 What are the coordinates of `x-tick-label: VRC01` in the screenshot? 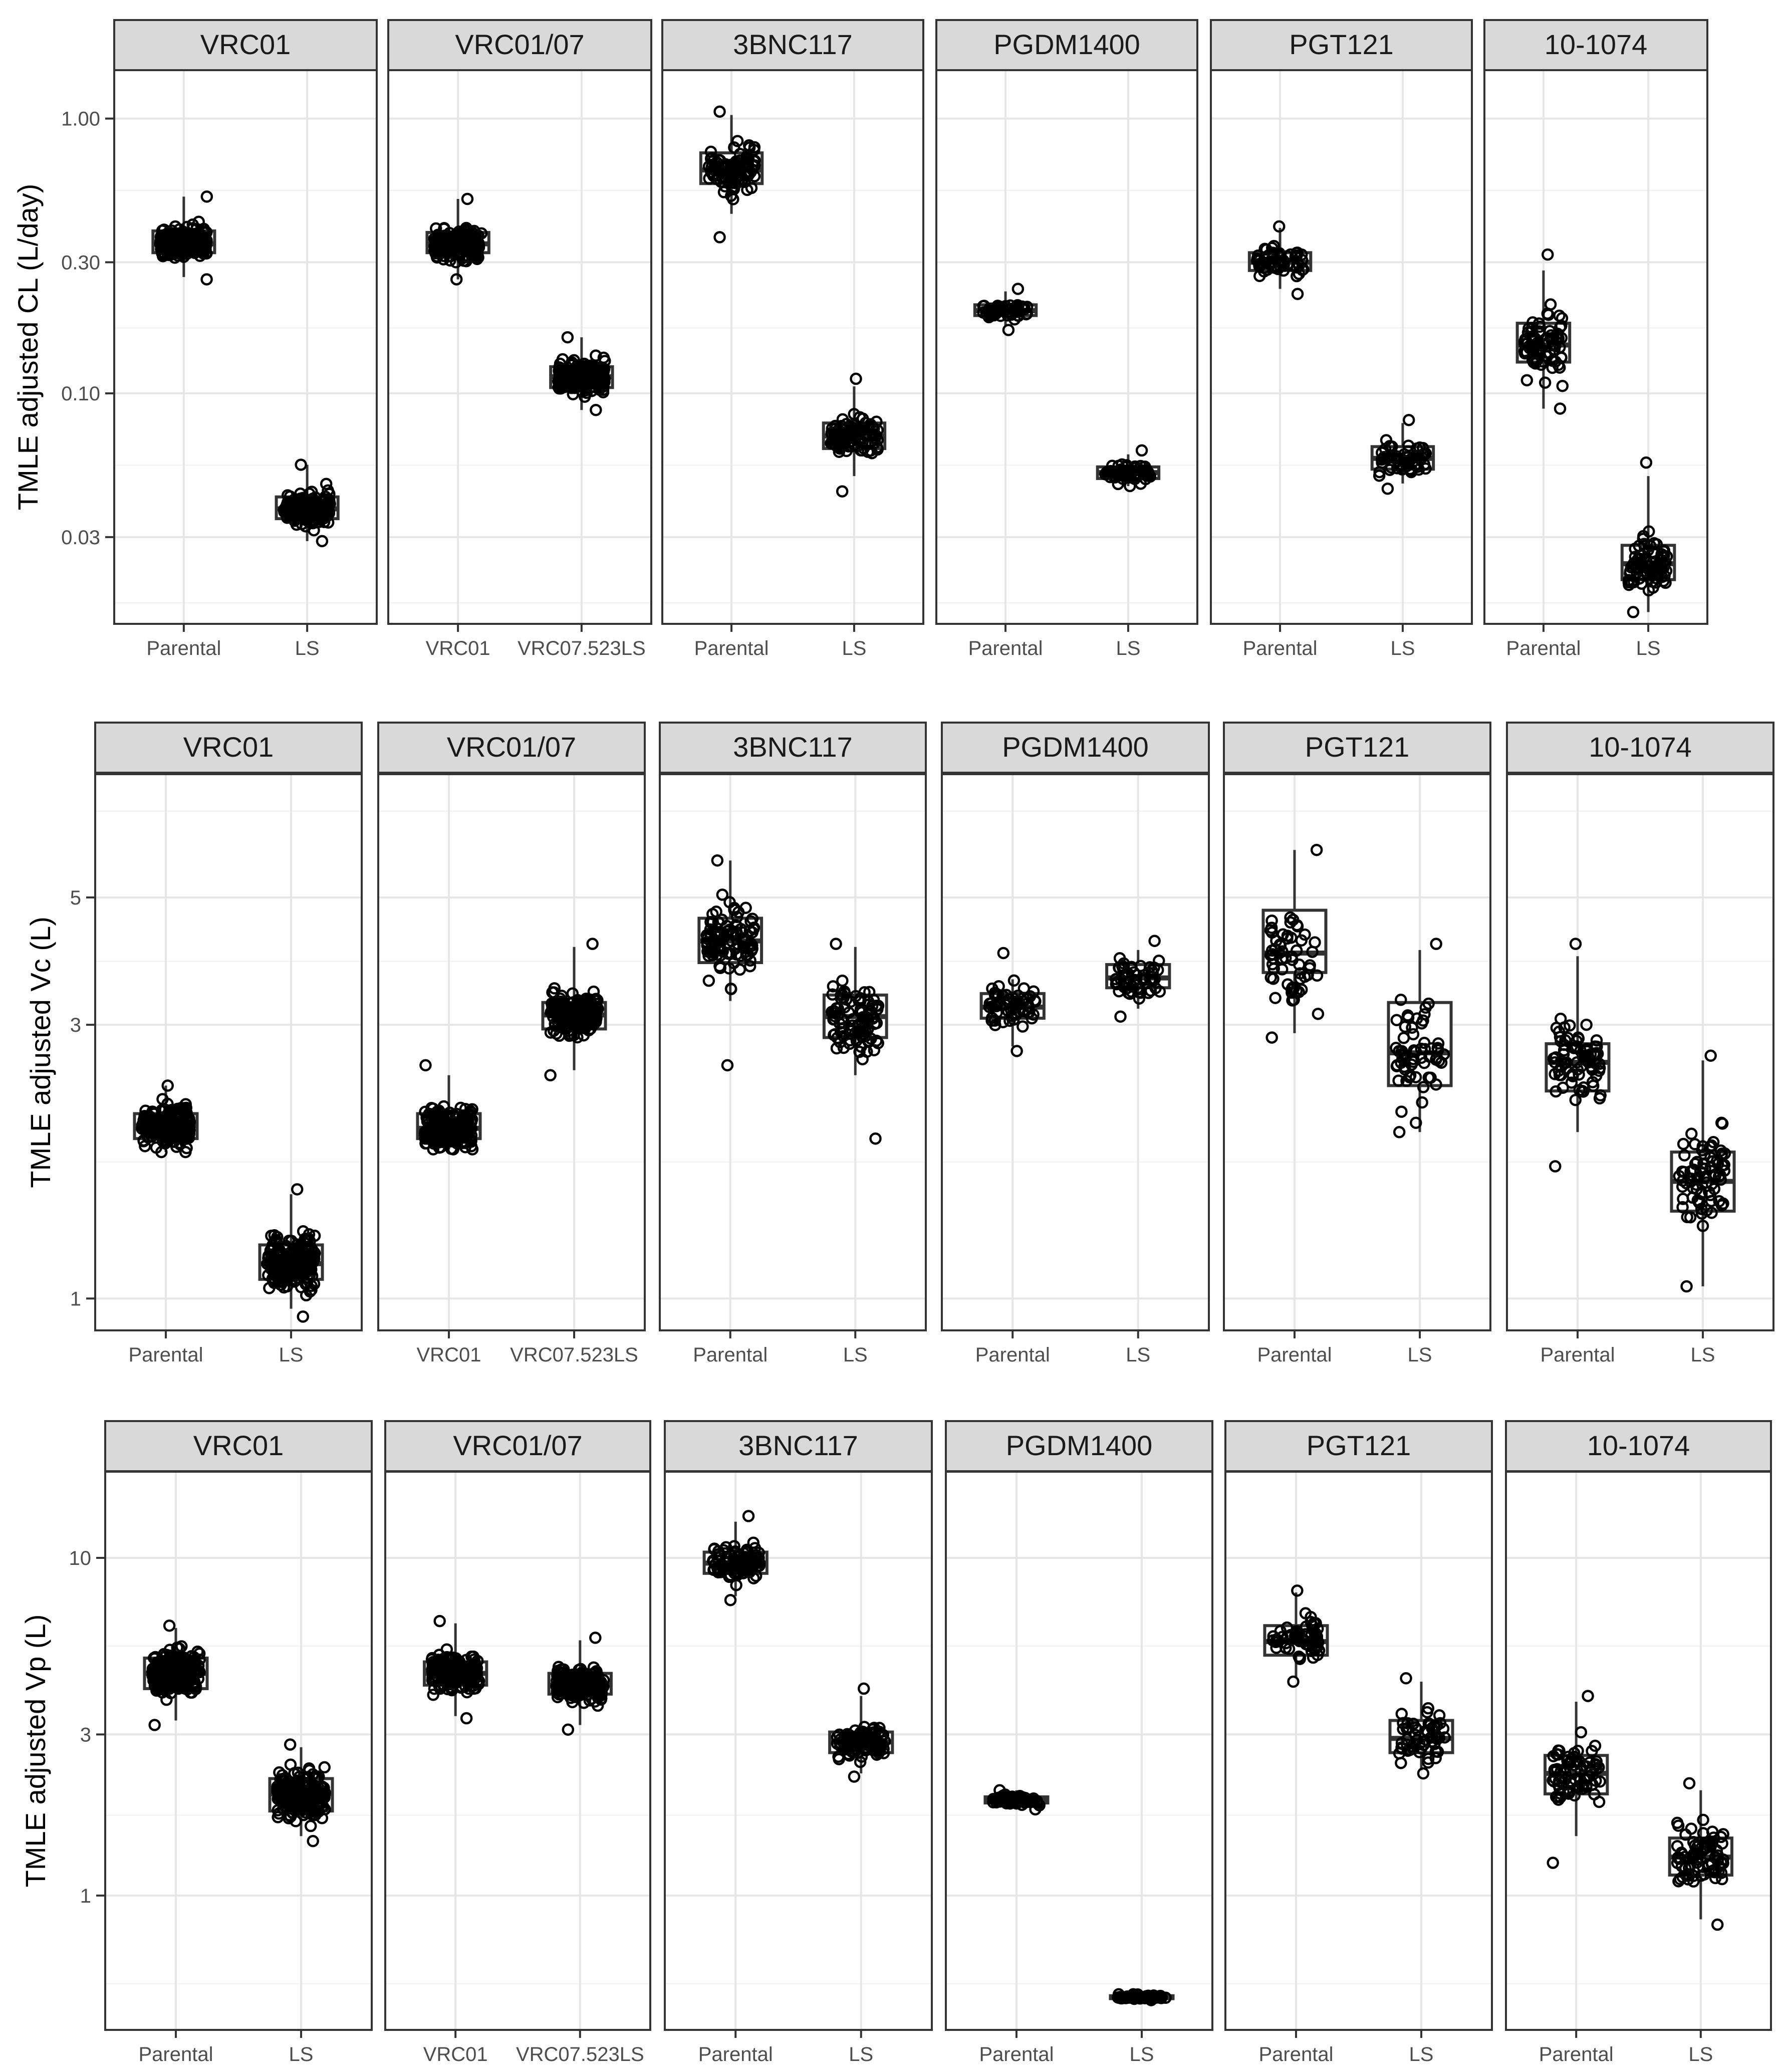 It's located at (455, 2054).